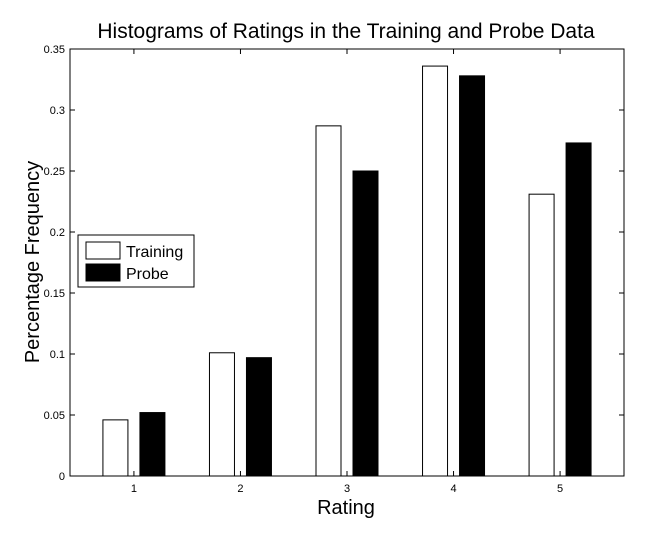  What do you see at coordinates (103, 250) in the screenshot?
I see `legend-swatch-training` at bounding box center [103, 250].